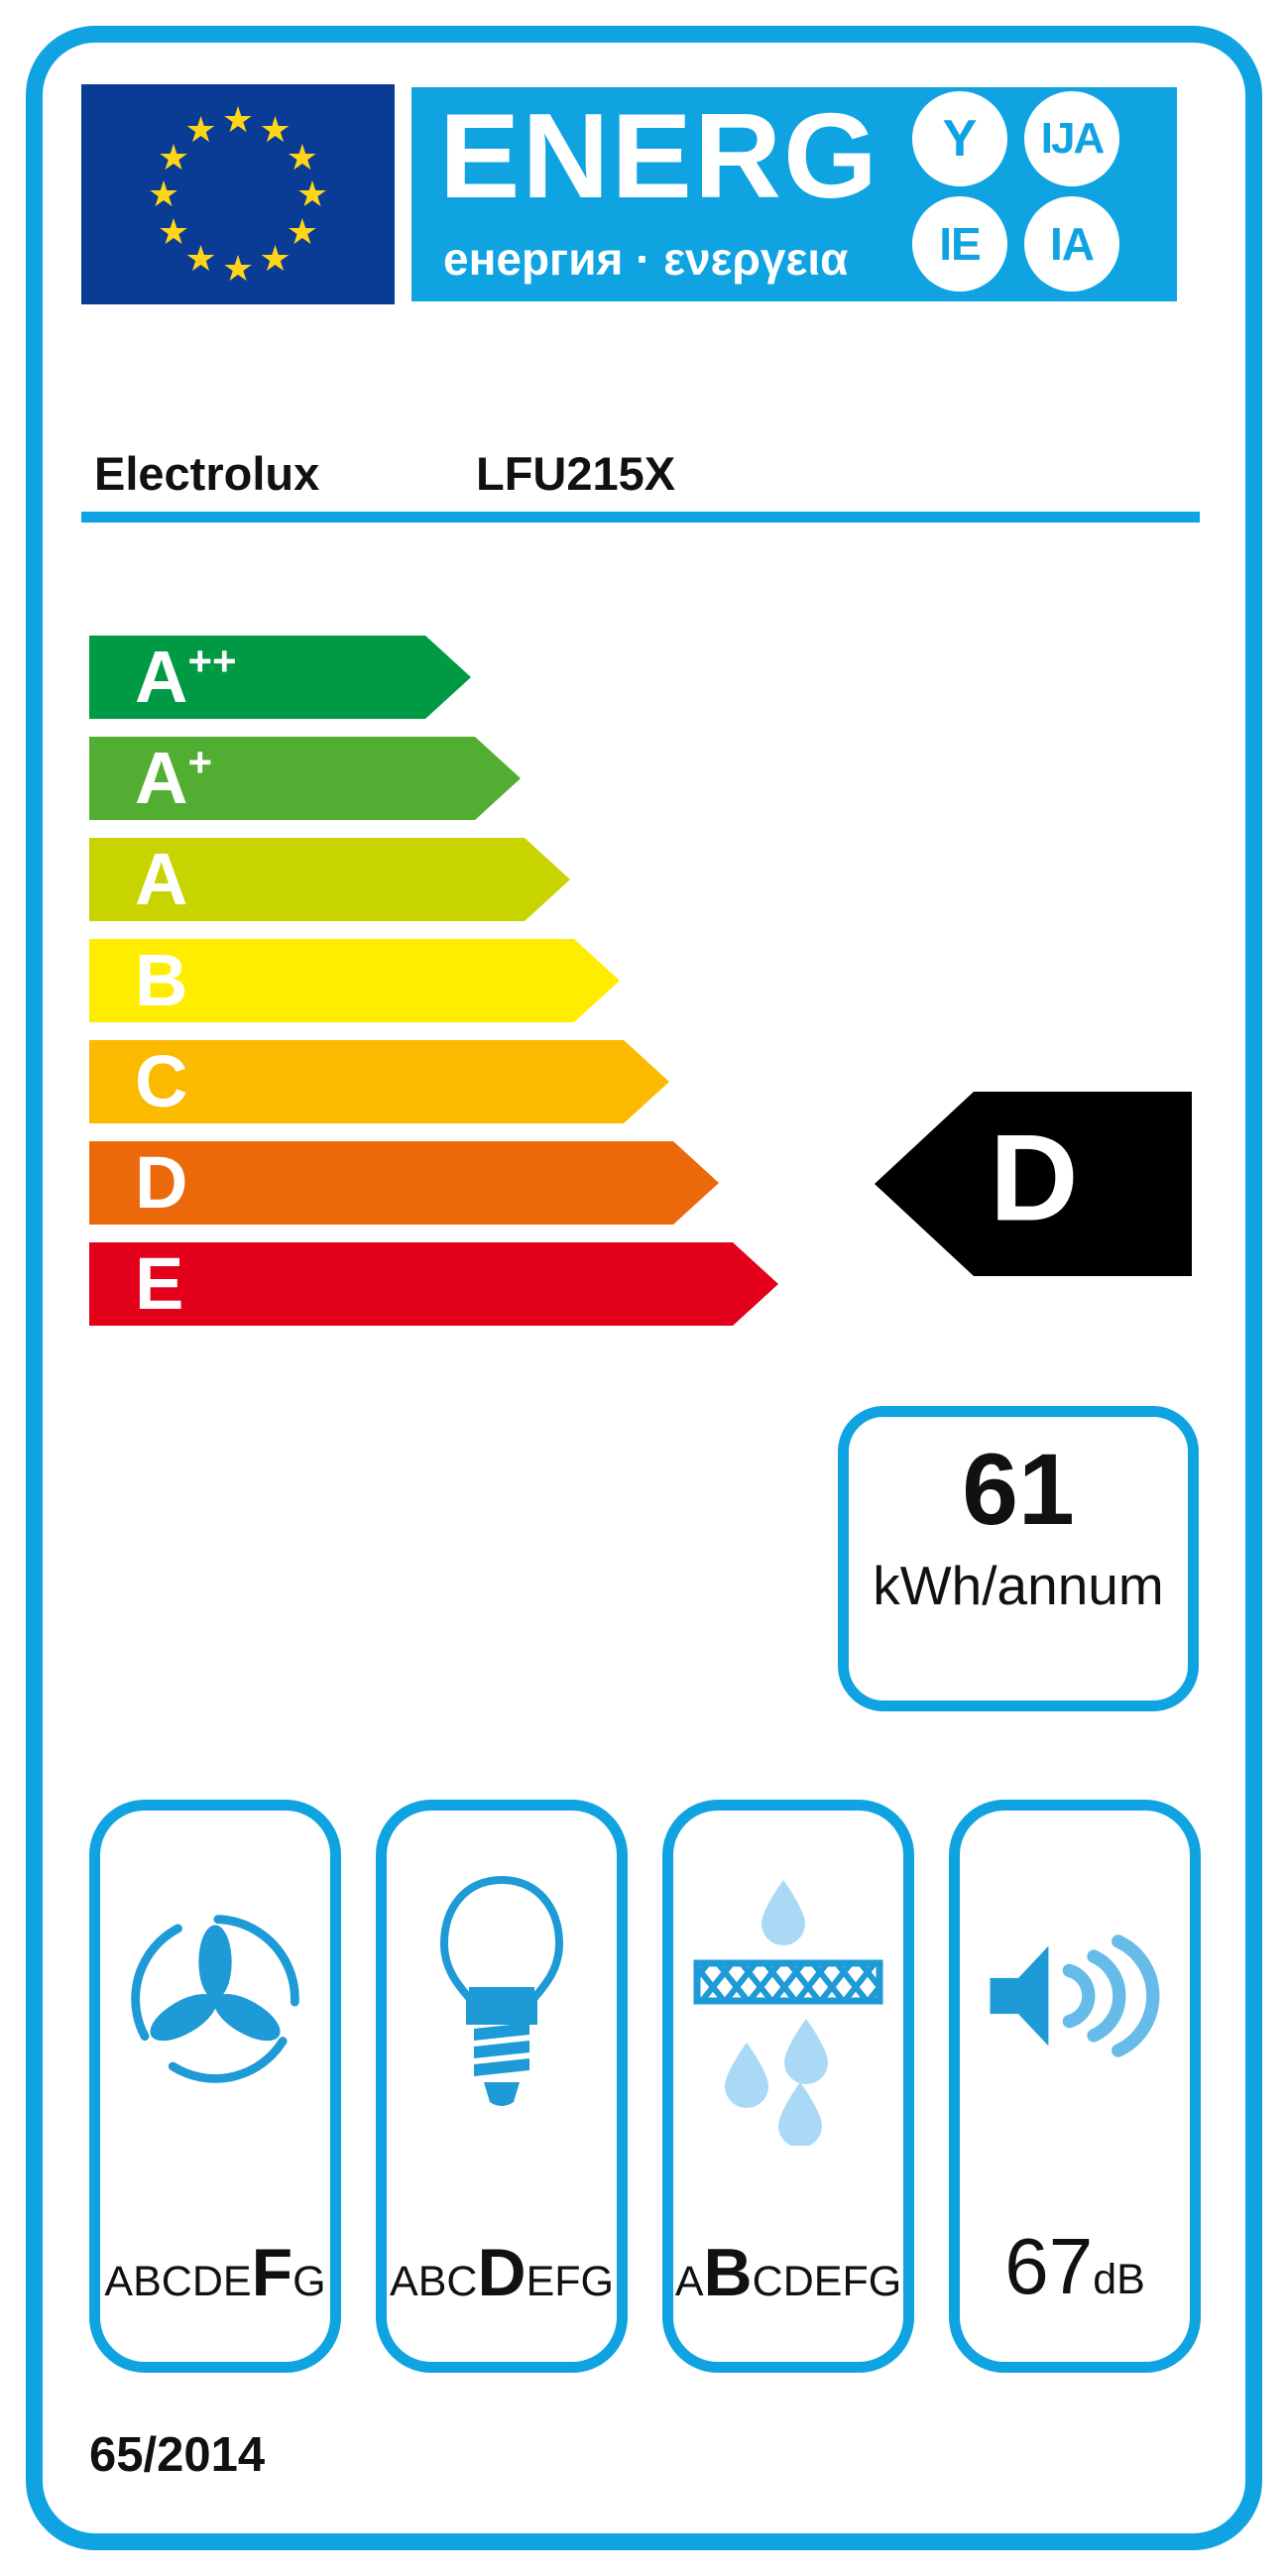 The image size is (1288, 2576). What do you see at coordinates (1049, 2266) in the screenshot?
I see `noise-value: 67` at bounding box center [1049, 2266].